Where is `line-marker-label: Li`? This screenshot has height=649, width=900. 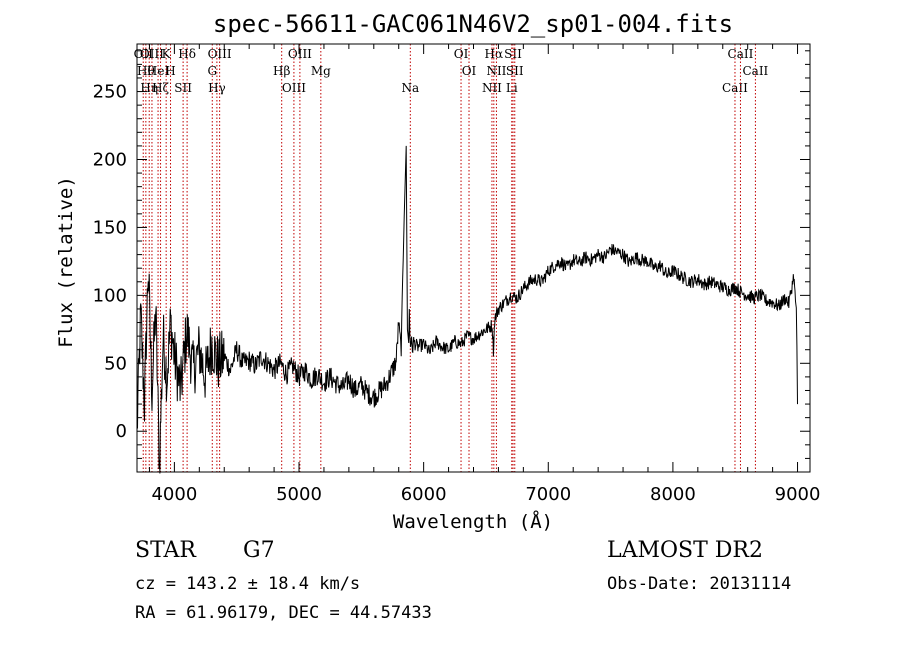
line-marker-label: Li is located at coordinates (512, 88).